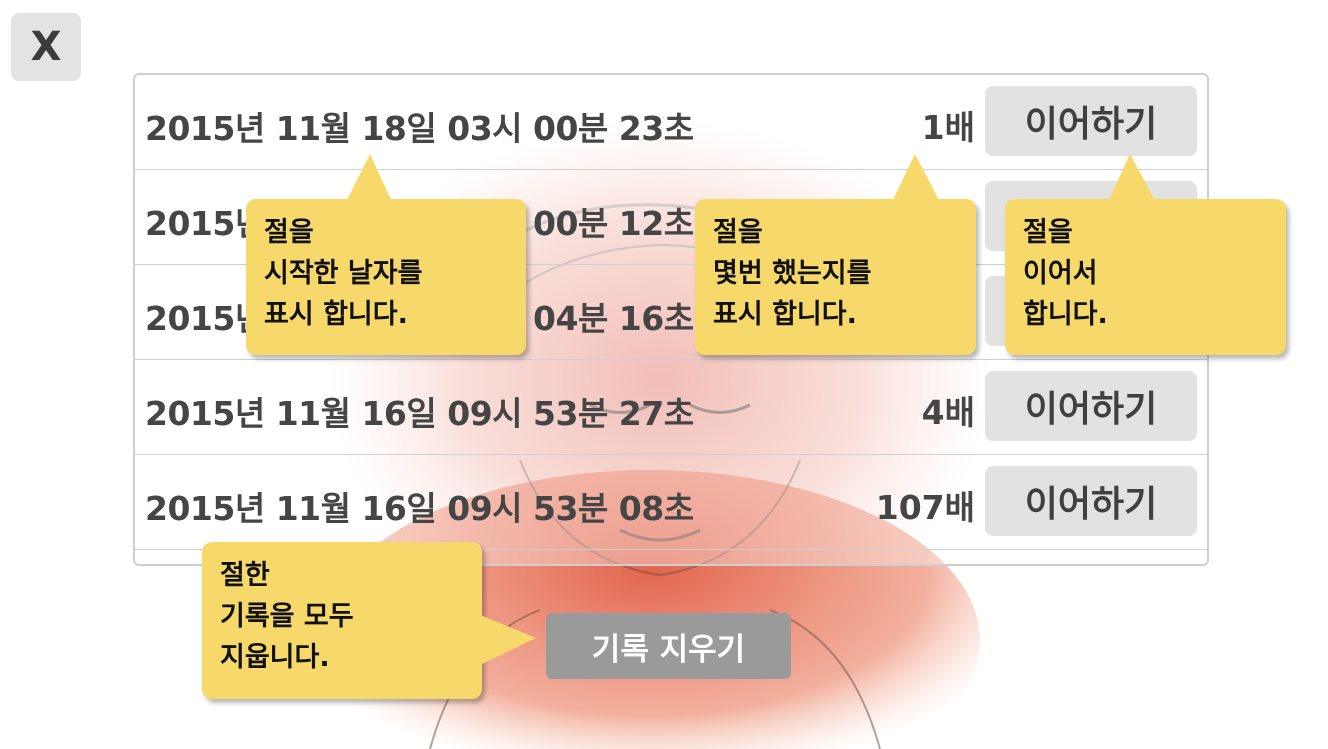 This screenshot has width=1328, height=749. I want to click on row-count: 107배, so click(925, 507).